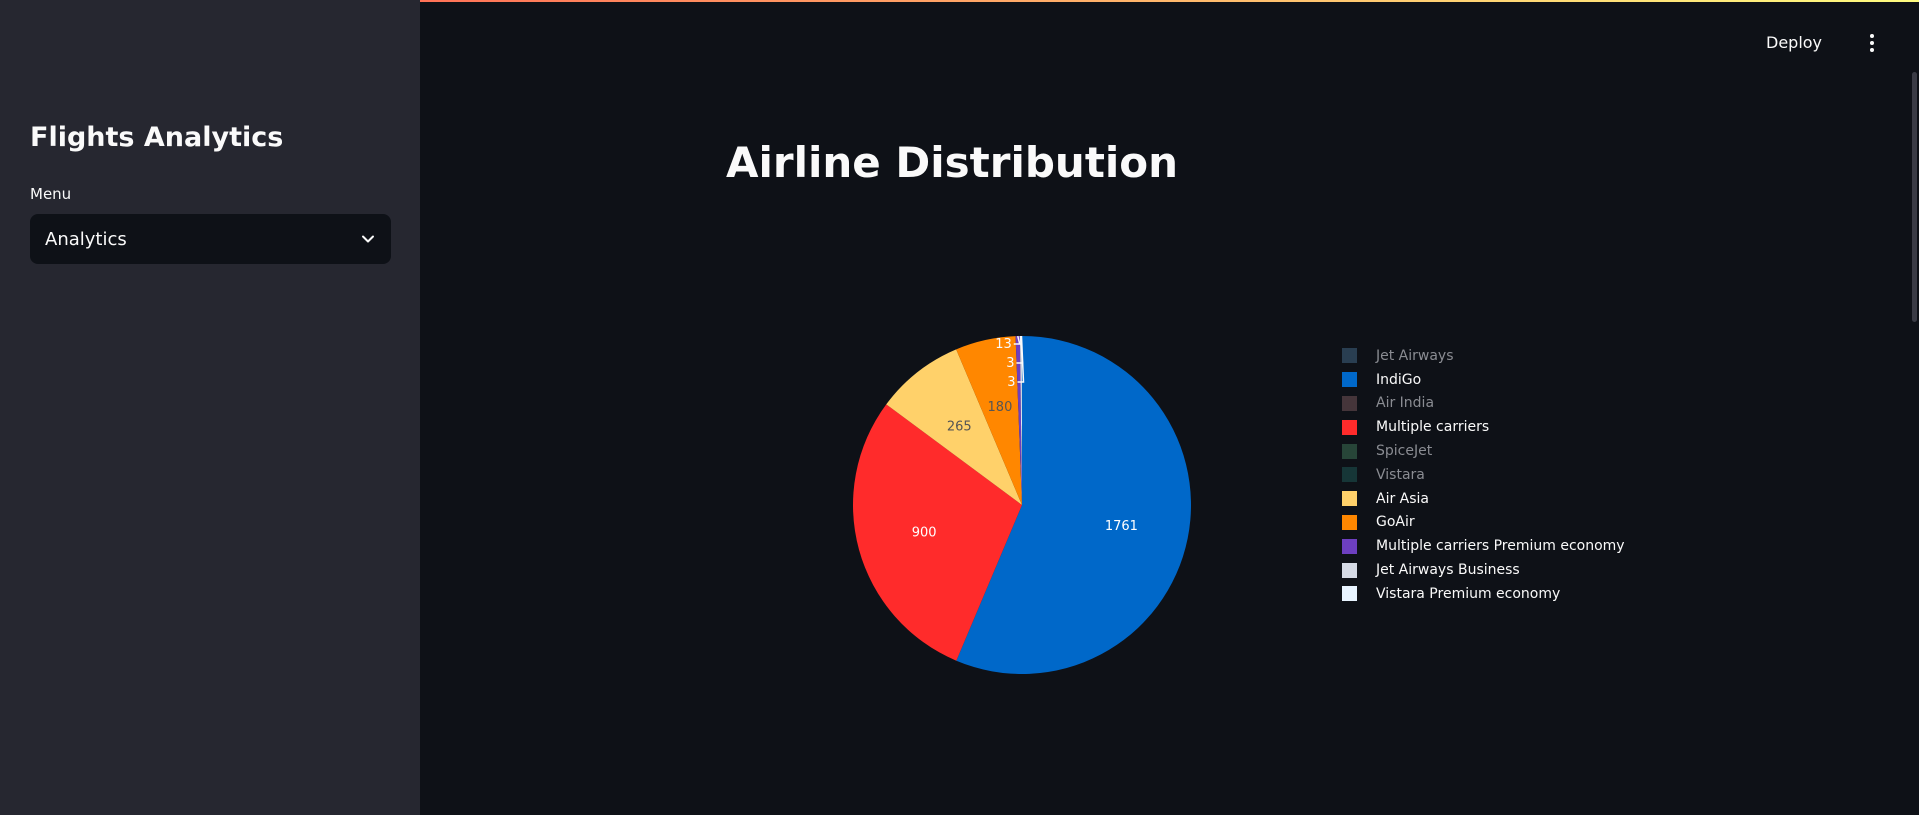  Describe the element at coordinates (210, 239) in the screenshot. I see `menu-select: Analytics` at that location.